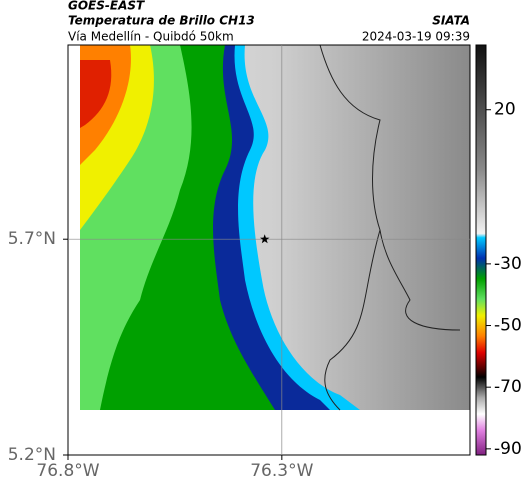 The image size is (526, 495). Describe the element at coordinates (106, 6) in the screenshot. I see `source: GOES-EAST` at that location.